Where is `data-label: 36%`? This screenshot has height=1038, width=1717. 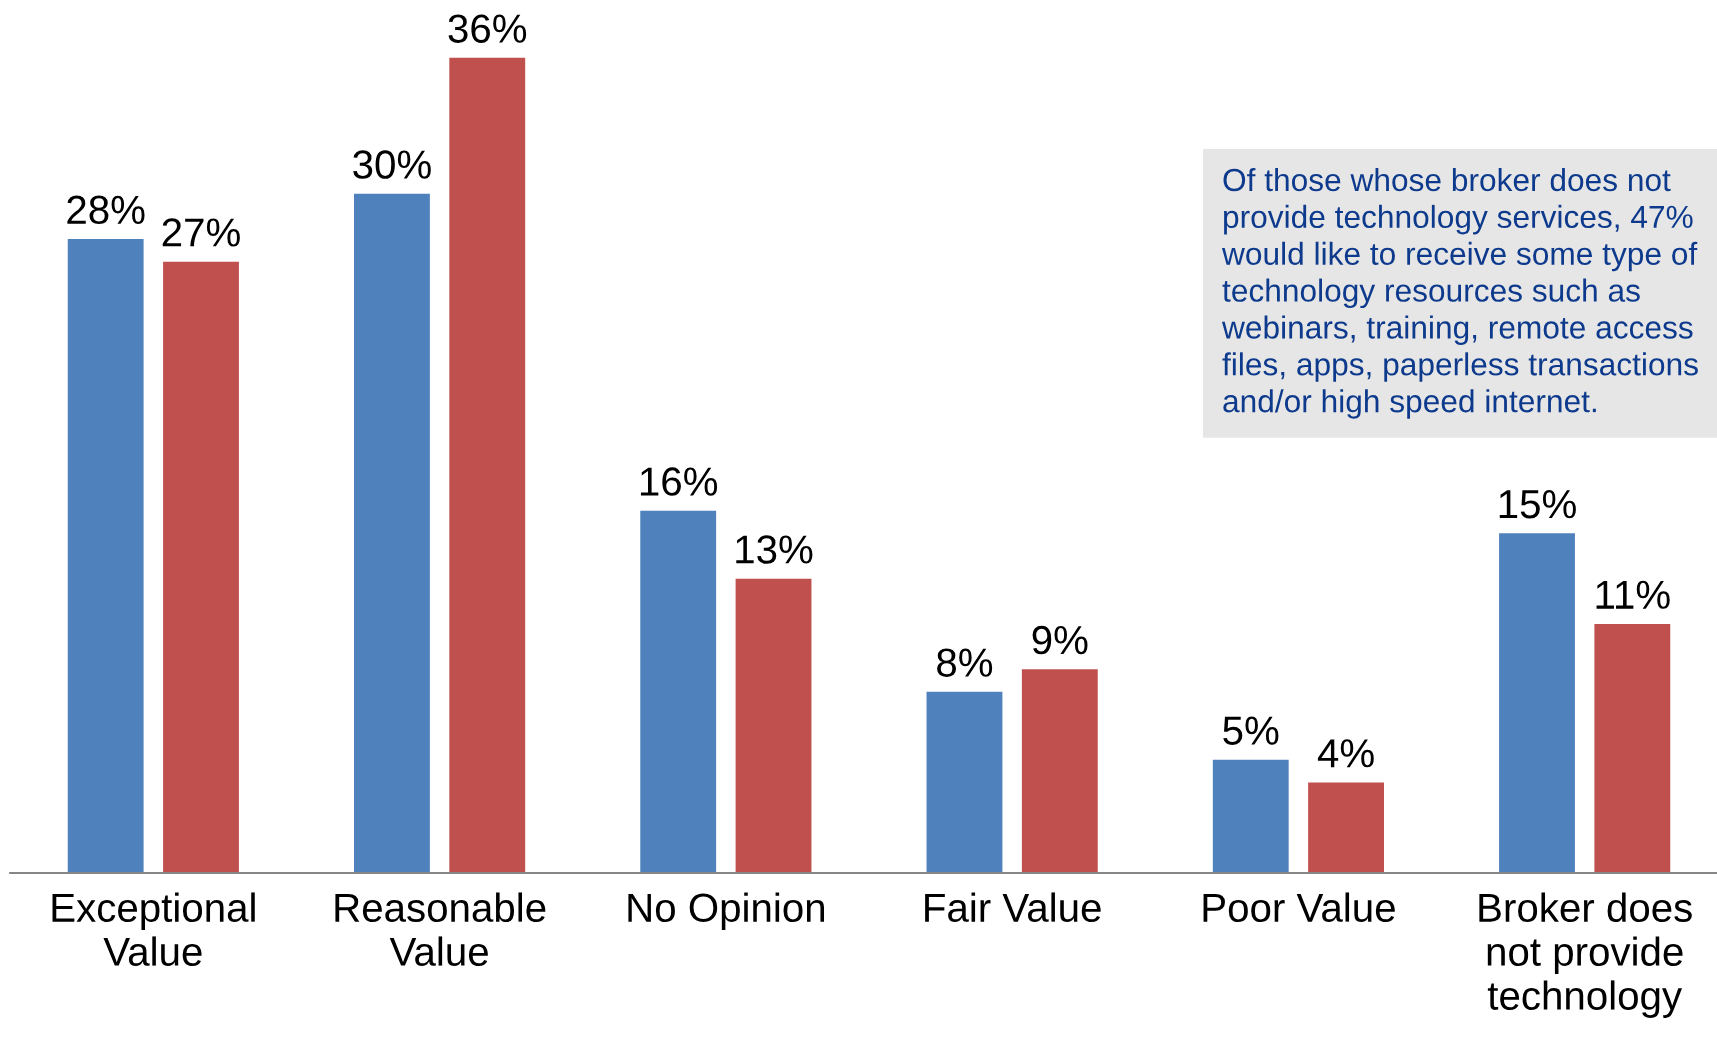 data-label: 36% is located at coordinates (487, 28).